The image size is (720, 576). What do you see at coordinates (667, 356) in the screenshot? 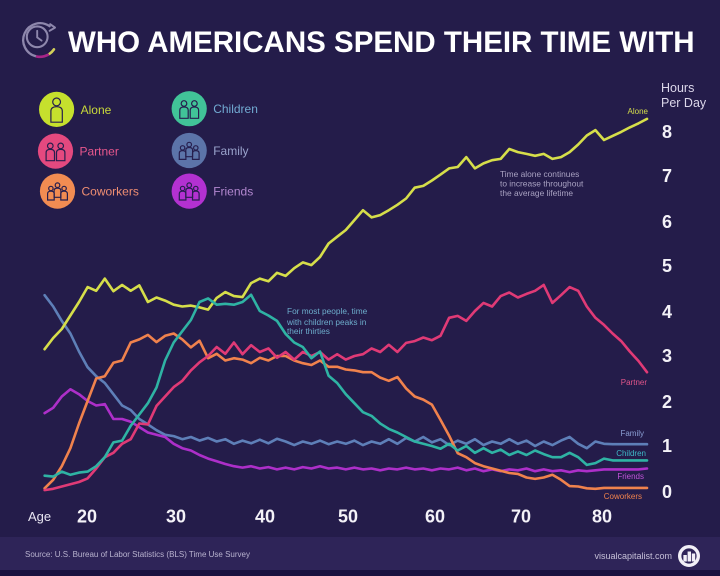
I see `svg-text: 3` at bounding box center [667, 356].